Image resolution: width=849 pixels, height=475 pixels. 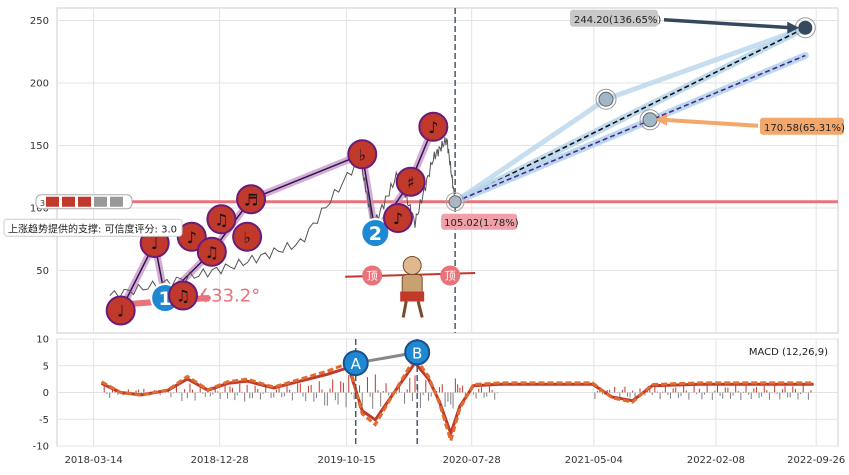 I want to click on note-symbol: ♬, so click(x=251, y=199).